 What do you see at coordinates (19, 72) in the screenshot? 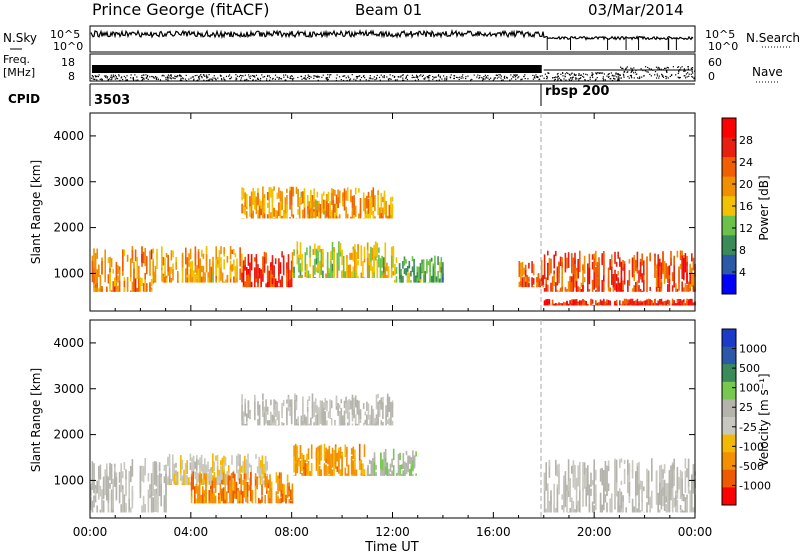
I see `mhz-label: [MHz]` at bounding box center [19, 72].